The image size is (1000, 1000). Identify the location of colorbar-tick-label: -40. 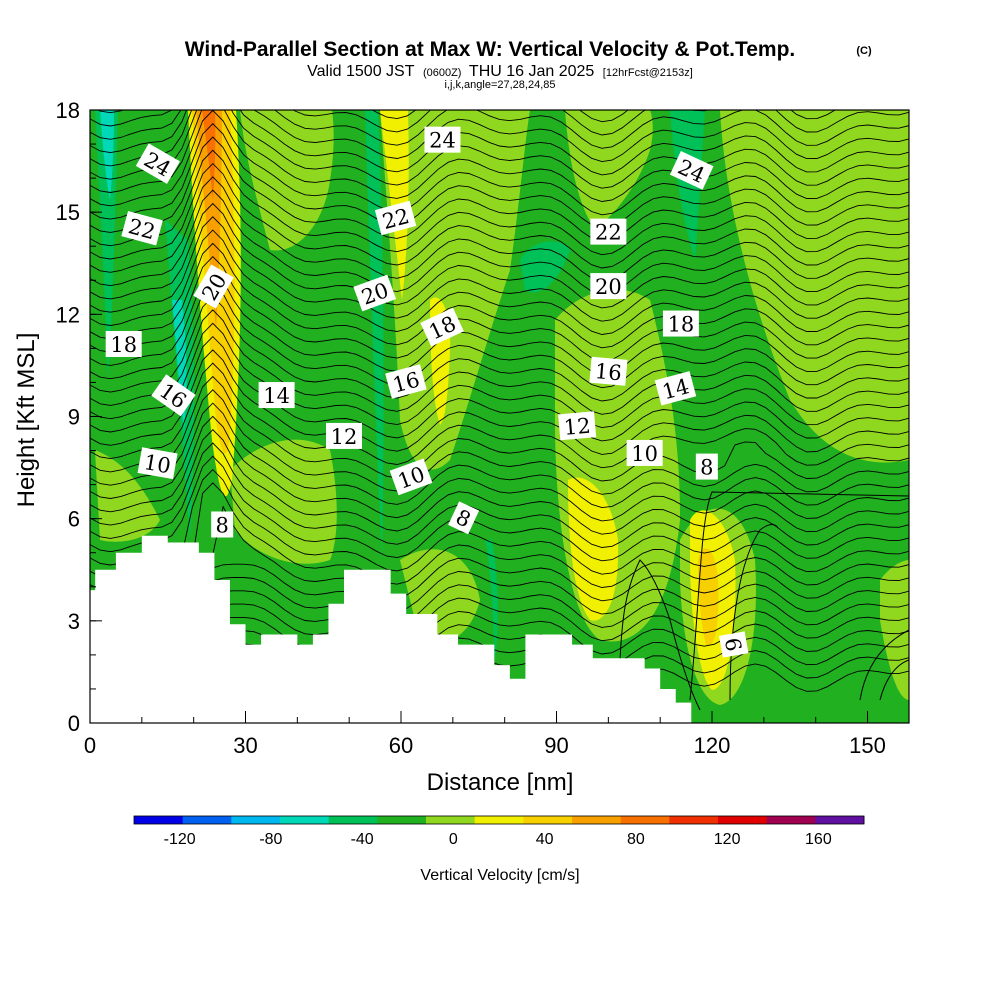
(362, 839).